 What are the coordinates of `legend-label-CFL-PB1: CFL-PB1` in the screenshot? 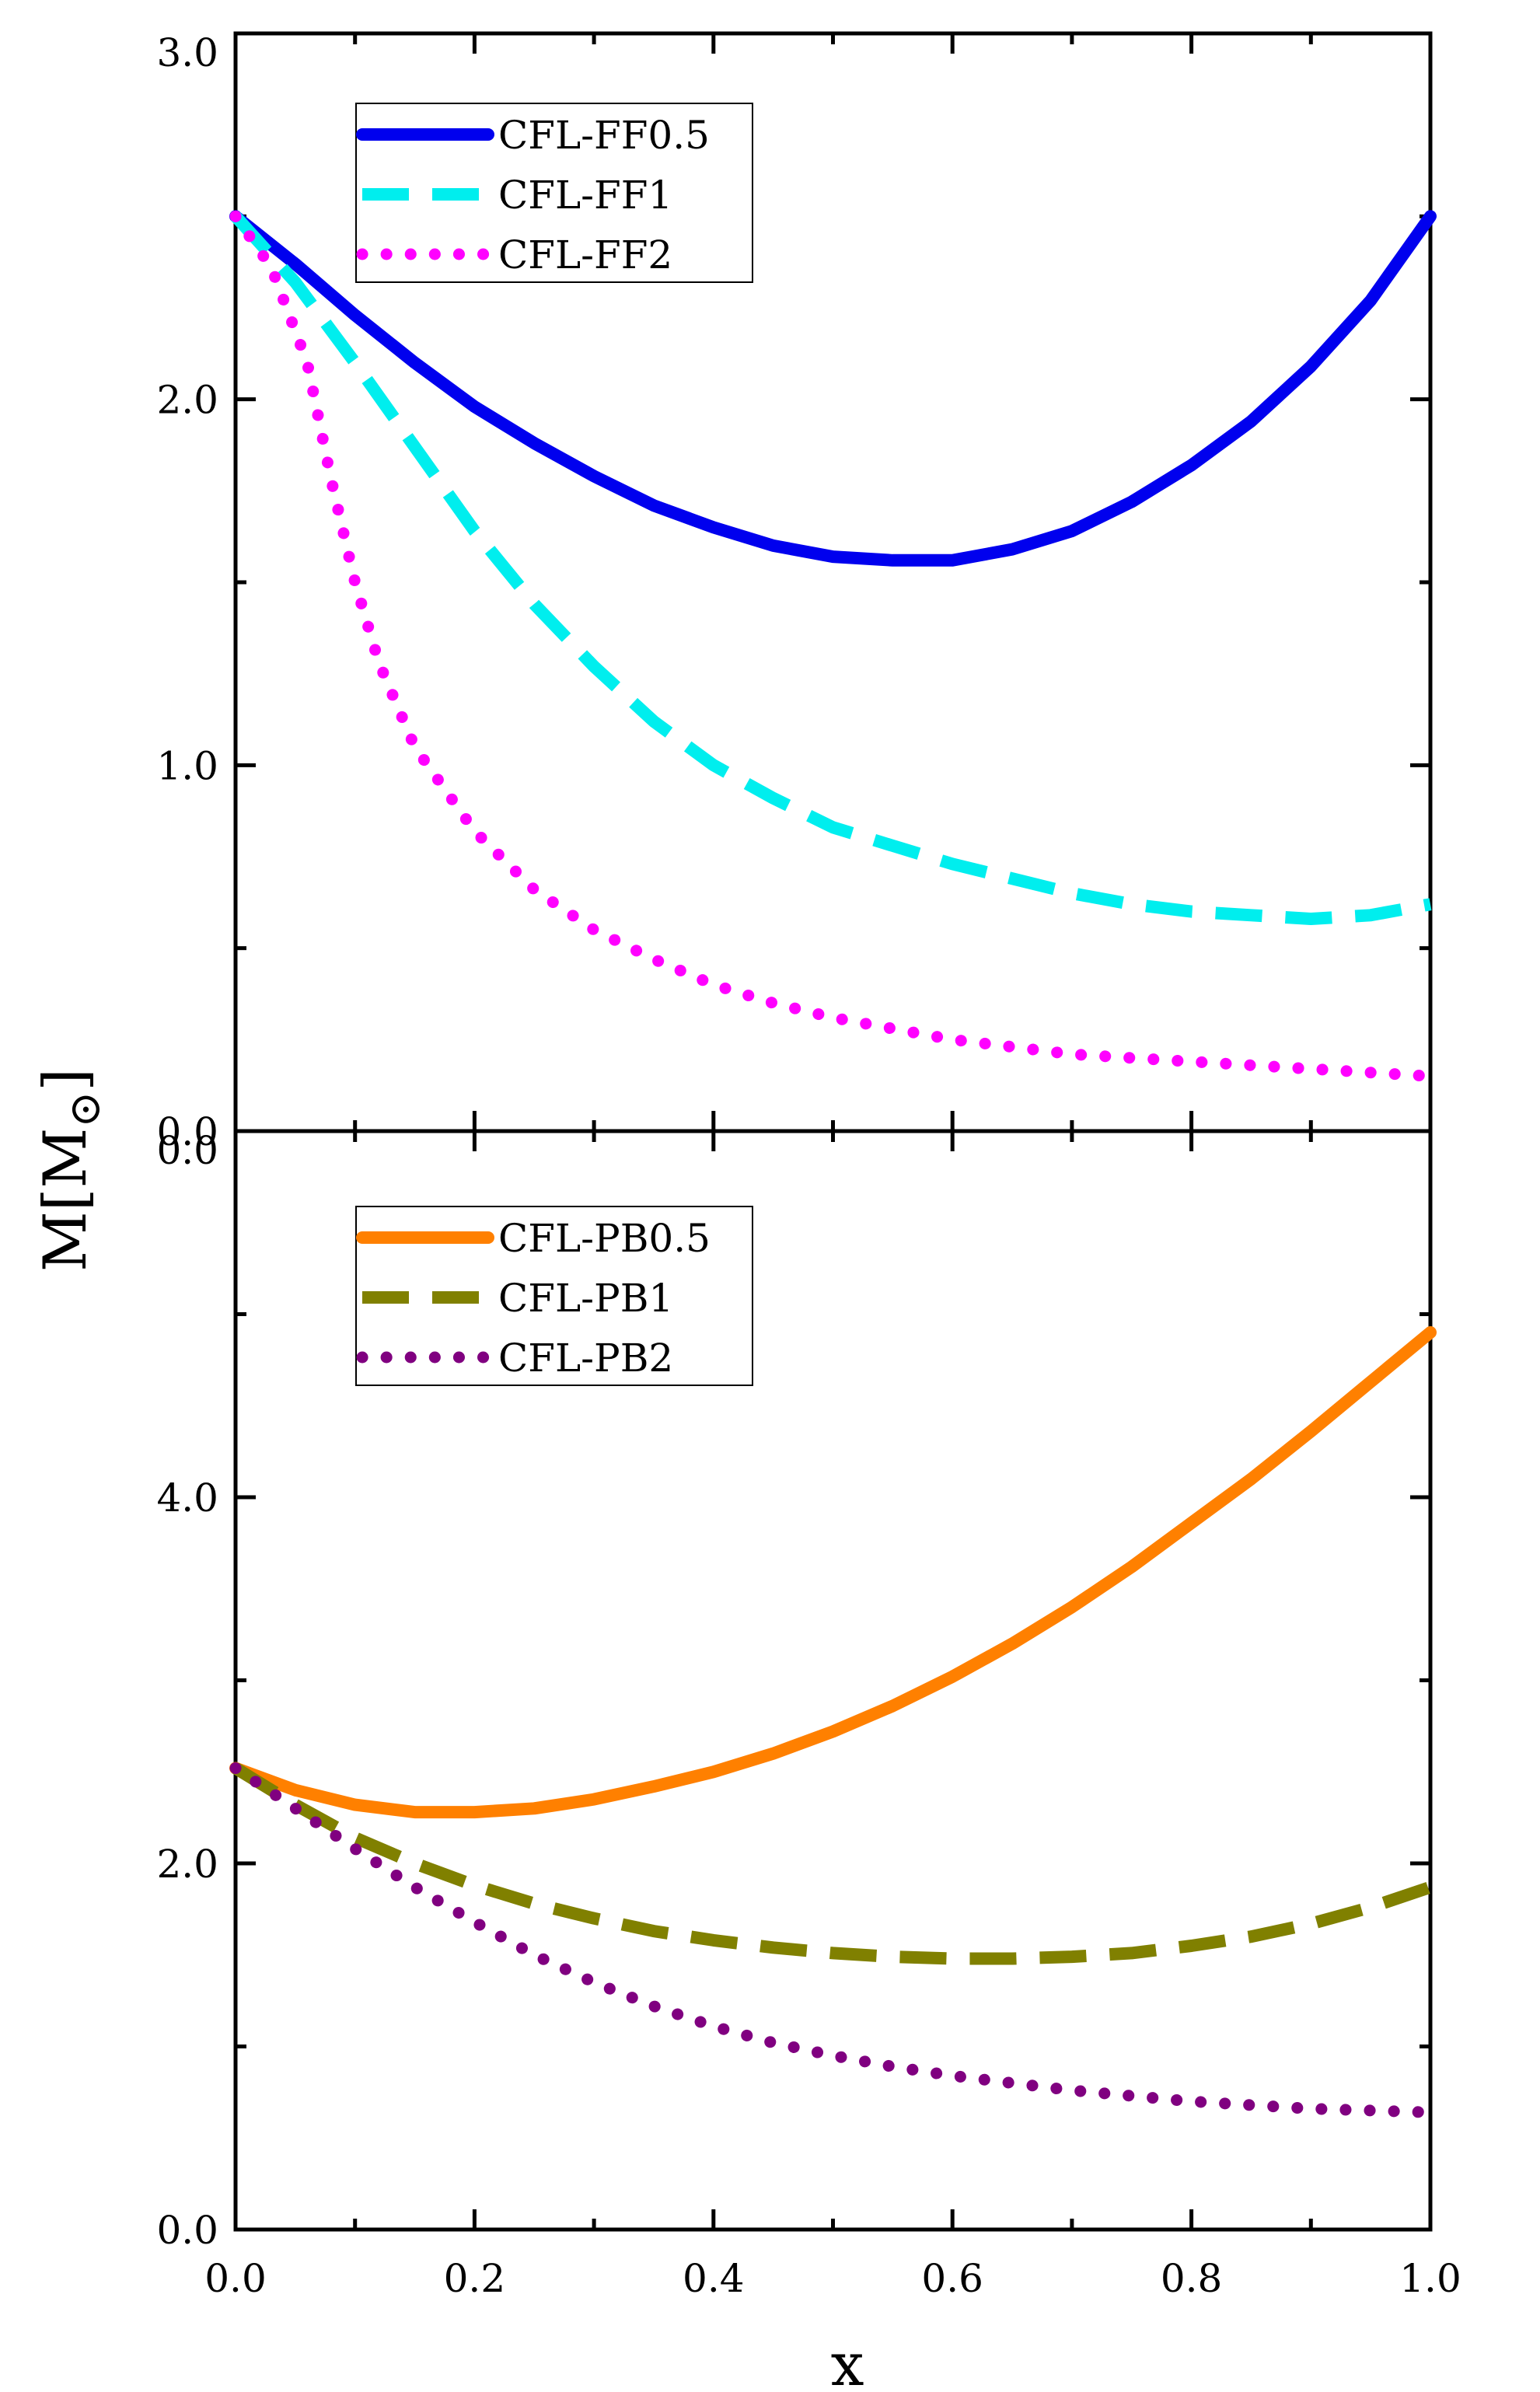 It's located at (585, 1298).